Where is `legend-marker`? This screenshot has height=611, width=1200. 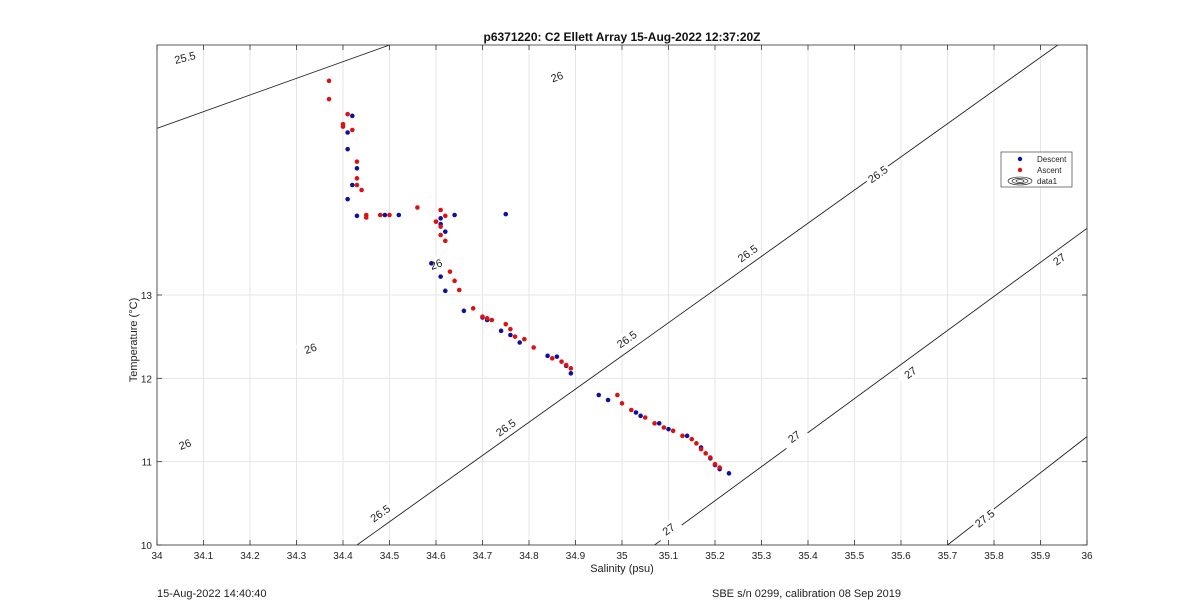 legend-marker is located at coordinates (1020, 159).